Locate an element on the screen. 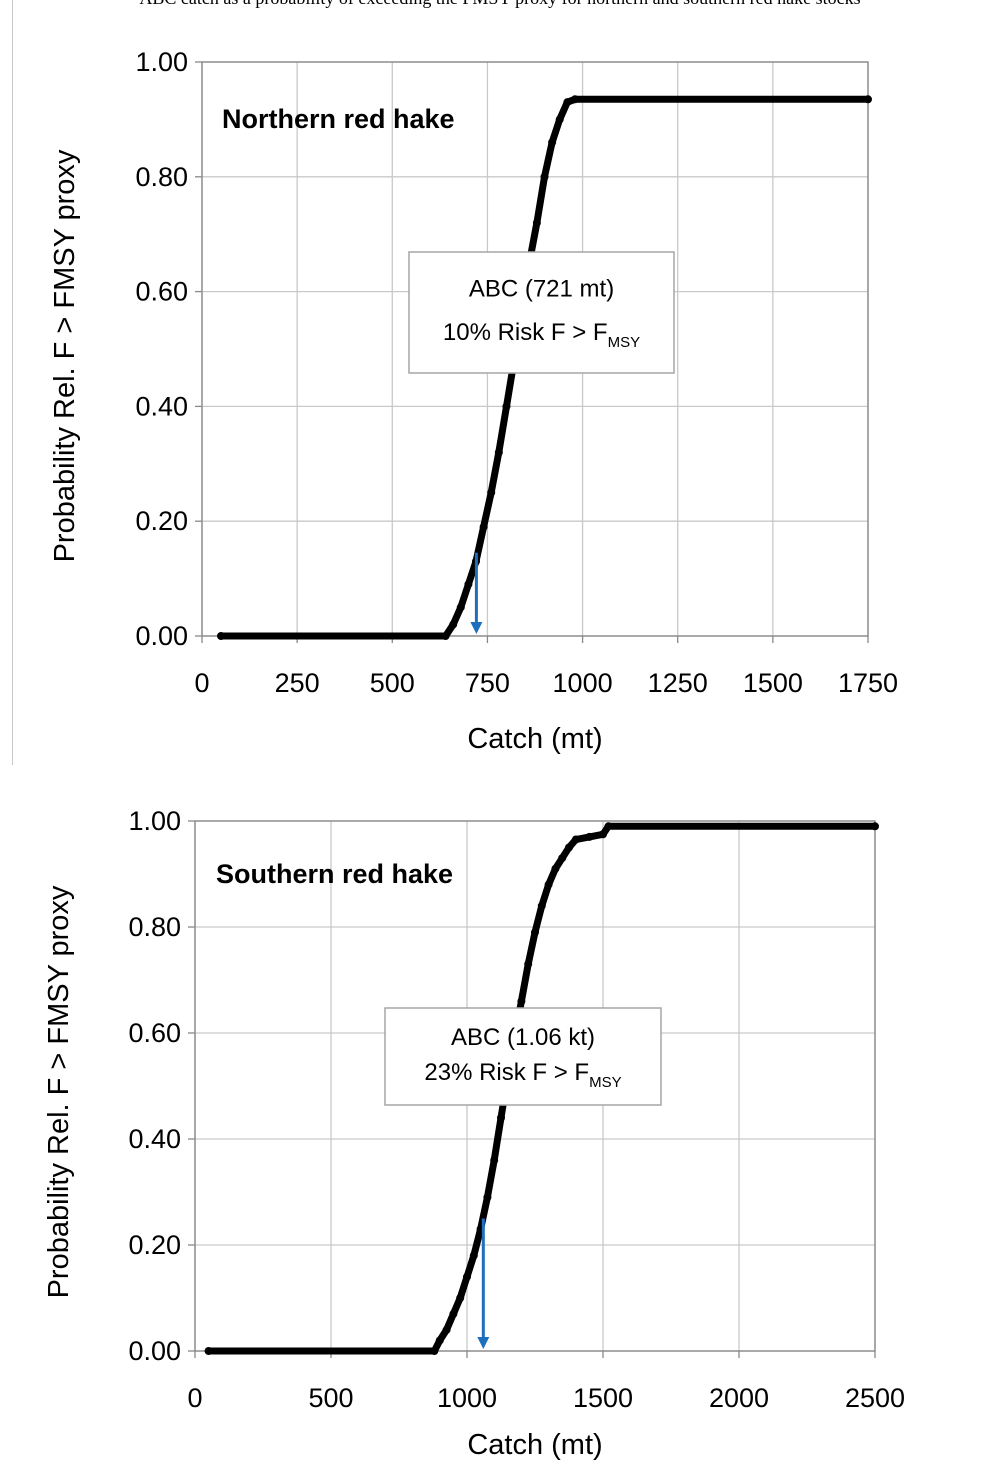  annotation-line-2: 23% Risk F > FMSY is located at coordinates (522, 1075).